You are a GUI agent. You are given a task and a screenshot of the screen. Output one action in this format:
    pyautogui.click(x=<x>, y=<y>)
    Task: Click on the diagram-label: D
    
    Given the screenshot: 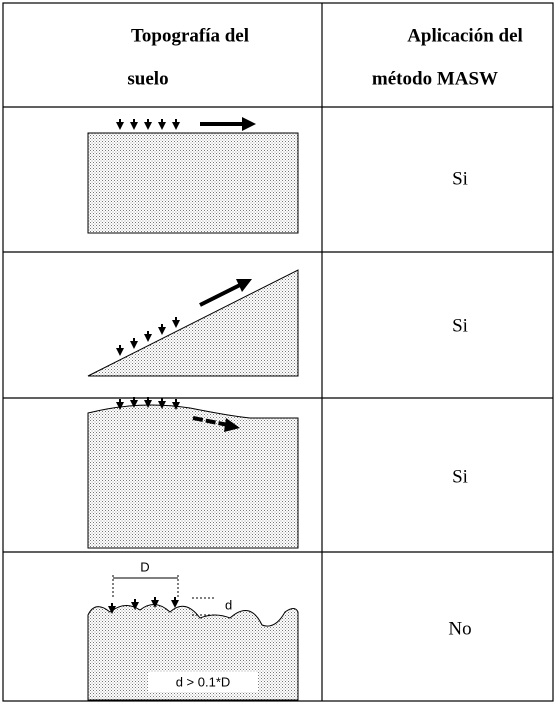 What is the action you would take?
    pyautogui.click(x=144, y=566)
    